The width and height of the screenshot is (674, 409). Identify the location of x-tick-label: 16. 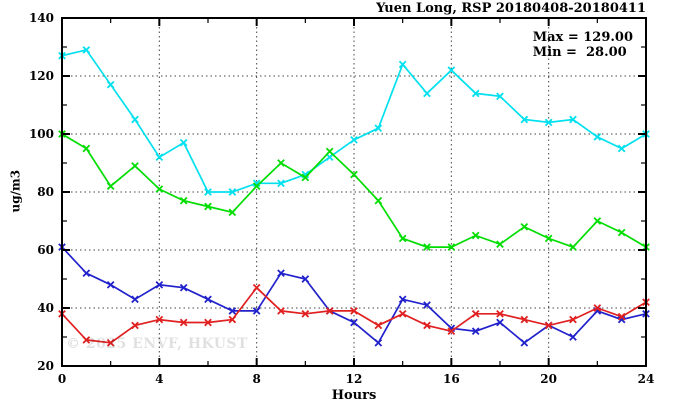
(451, 379).